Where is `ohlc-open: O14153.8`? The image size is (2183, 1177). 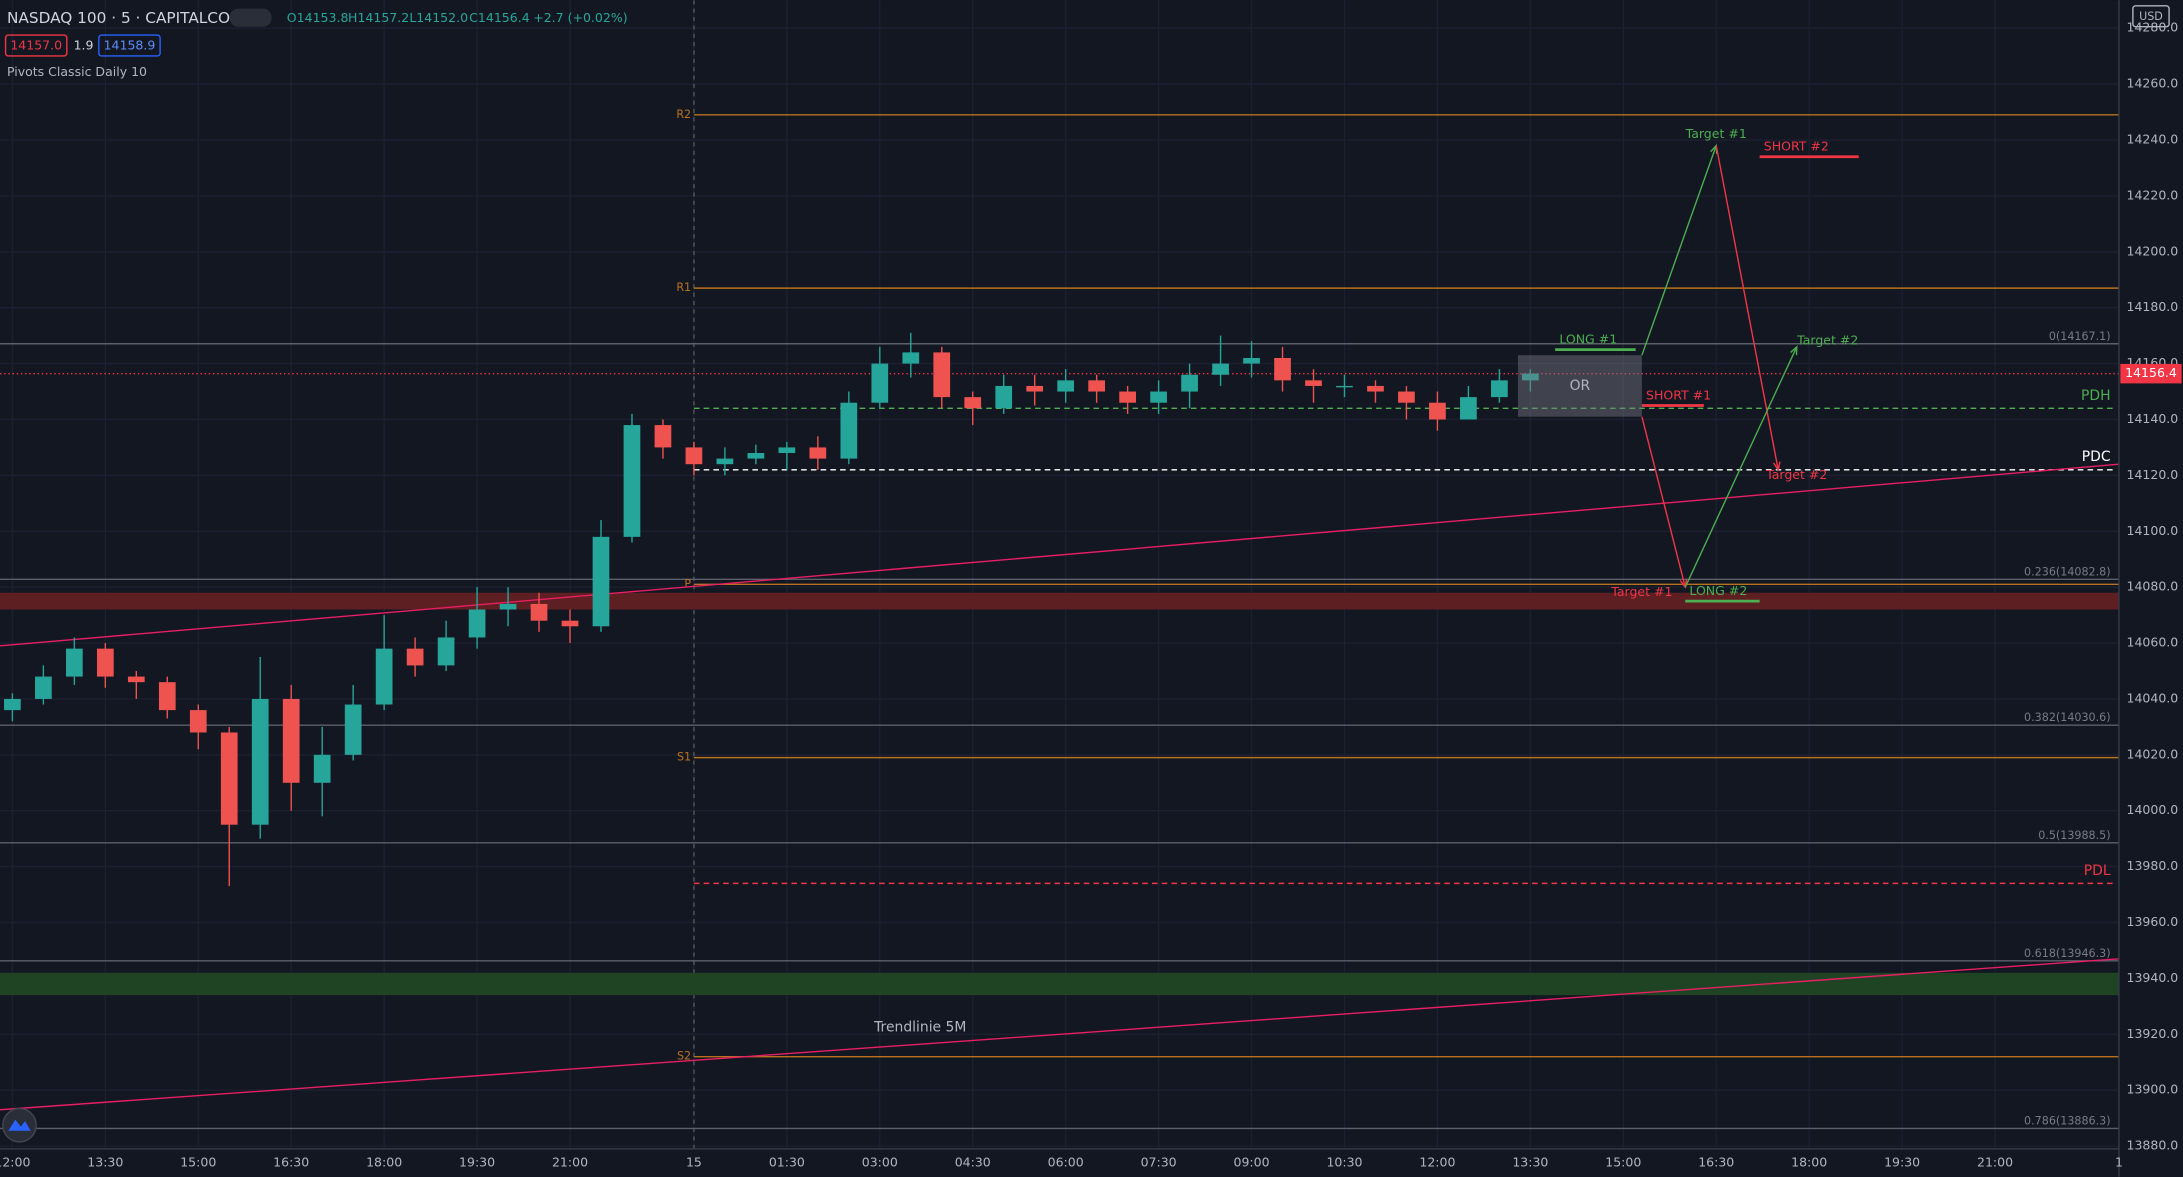 ohlc-open: O14153.8 is located at coordinates (318, 17).